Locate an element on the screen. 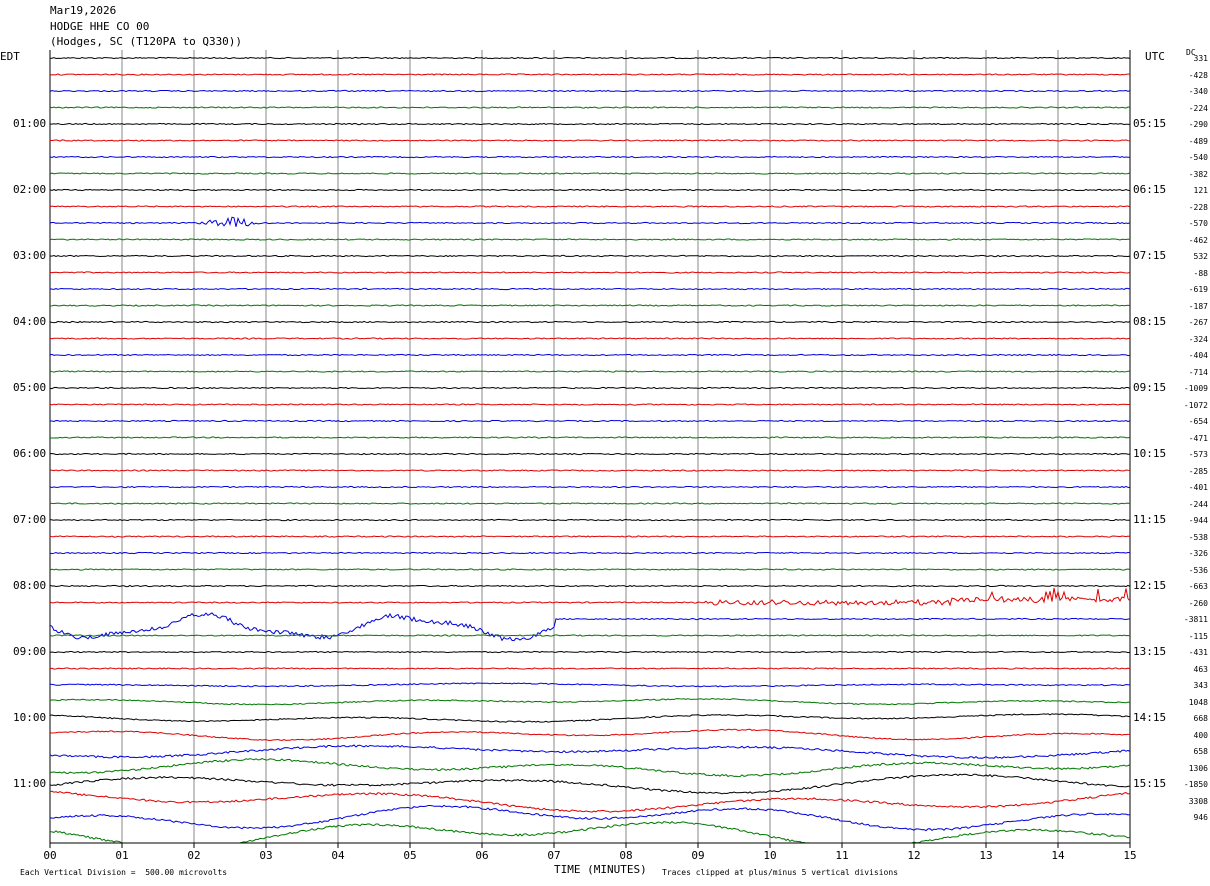  left-hour-label: 02:00 is located at coordinates (30, 189).